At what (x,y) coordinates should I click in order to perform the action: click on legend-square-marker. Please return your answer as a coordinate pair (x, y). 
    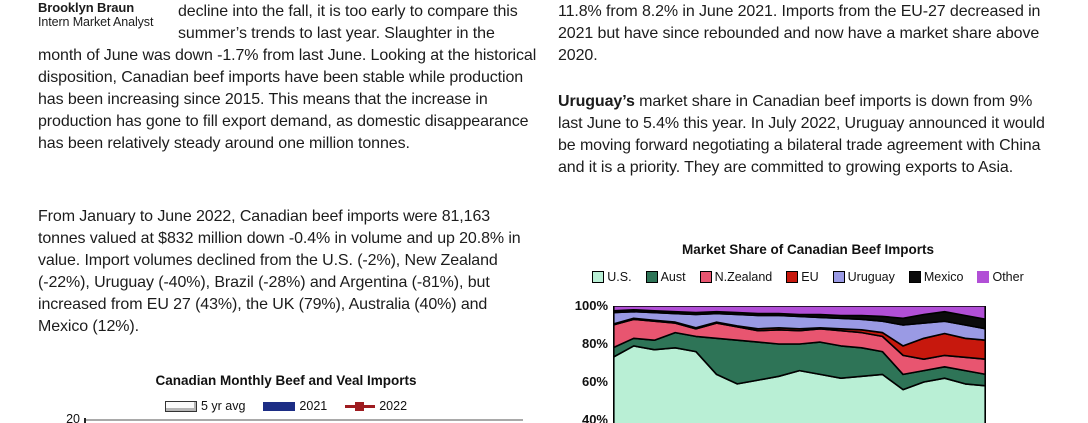
    Looking at the image, I should click on (360, 406).